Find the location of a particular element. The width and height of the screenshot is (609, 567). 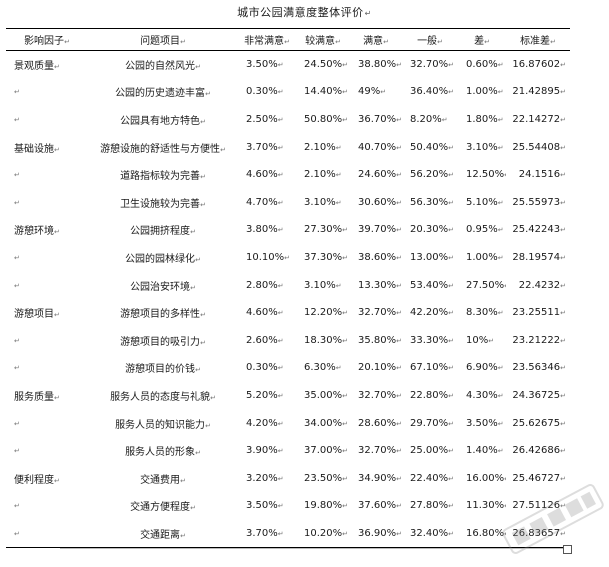

percent-cell: 5.20%↵ is located at coordinates (267, 396).